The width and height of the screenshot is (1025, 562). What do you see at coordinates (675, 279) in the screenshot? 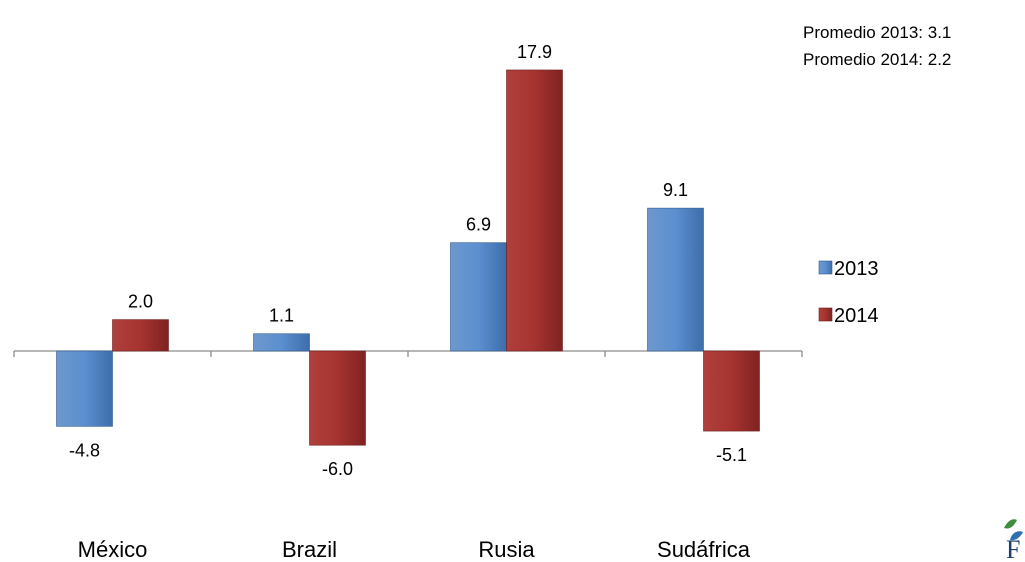
I see `bar-2013-Sudáfrica` at bounding box center [675, 279].